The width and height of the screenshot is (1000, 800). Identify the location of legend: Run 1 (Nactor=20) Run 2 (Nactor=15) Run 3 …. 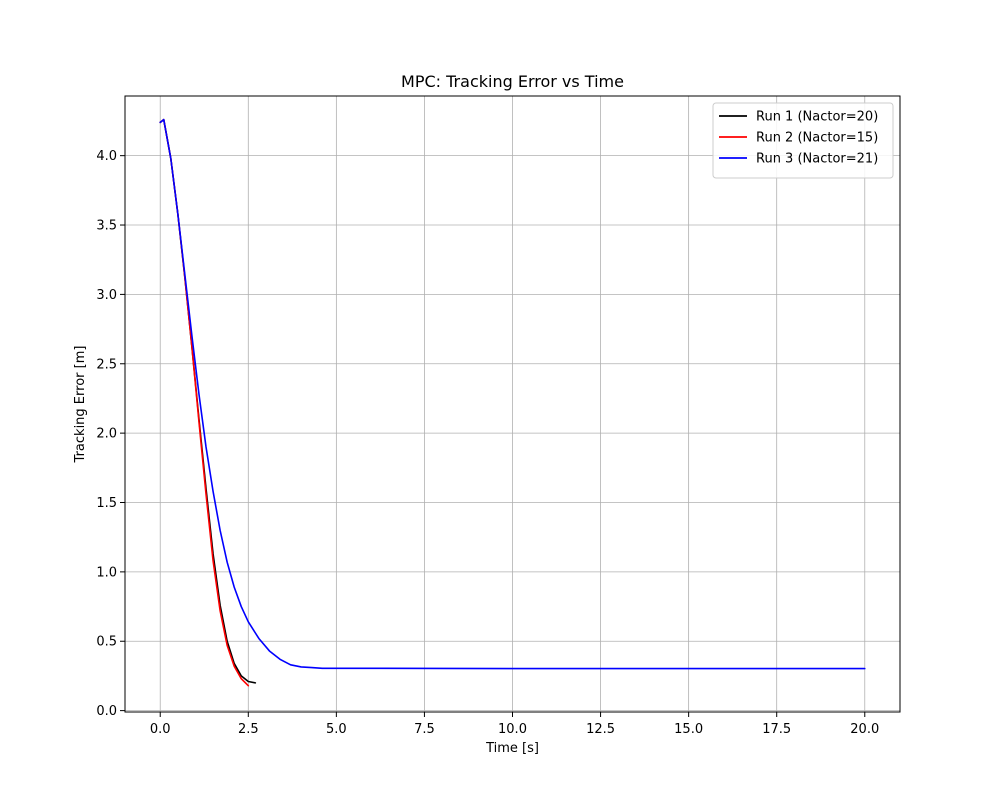
(803, 140).